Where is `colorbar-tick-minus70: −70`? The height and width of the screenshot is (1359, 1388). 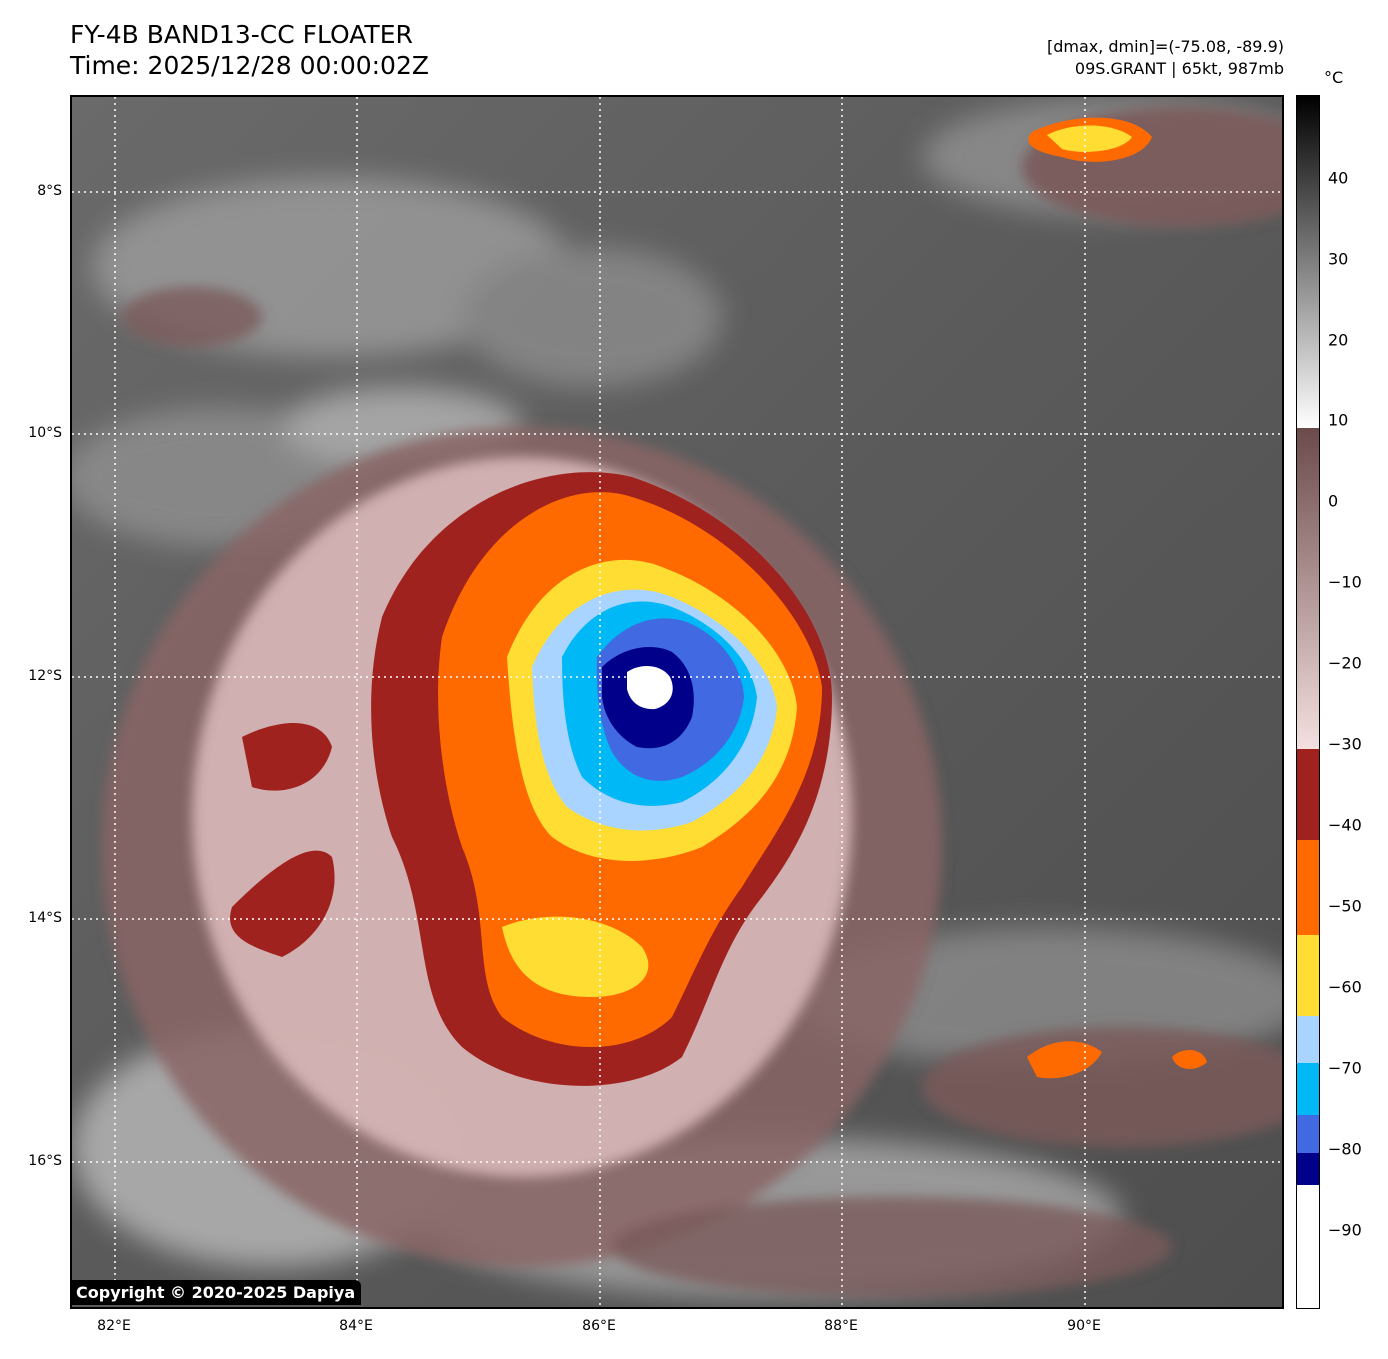
colorbar-tick-minus70: −70 is located at coordinates (1345, 1068).